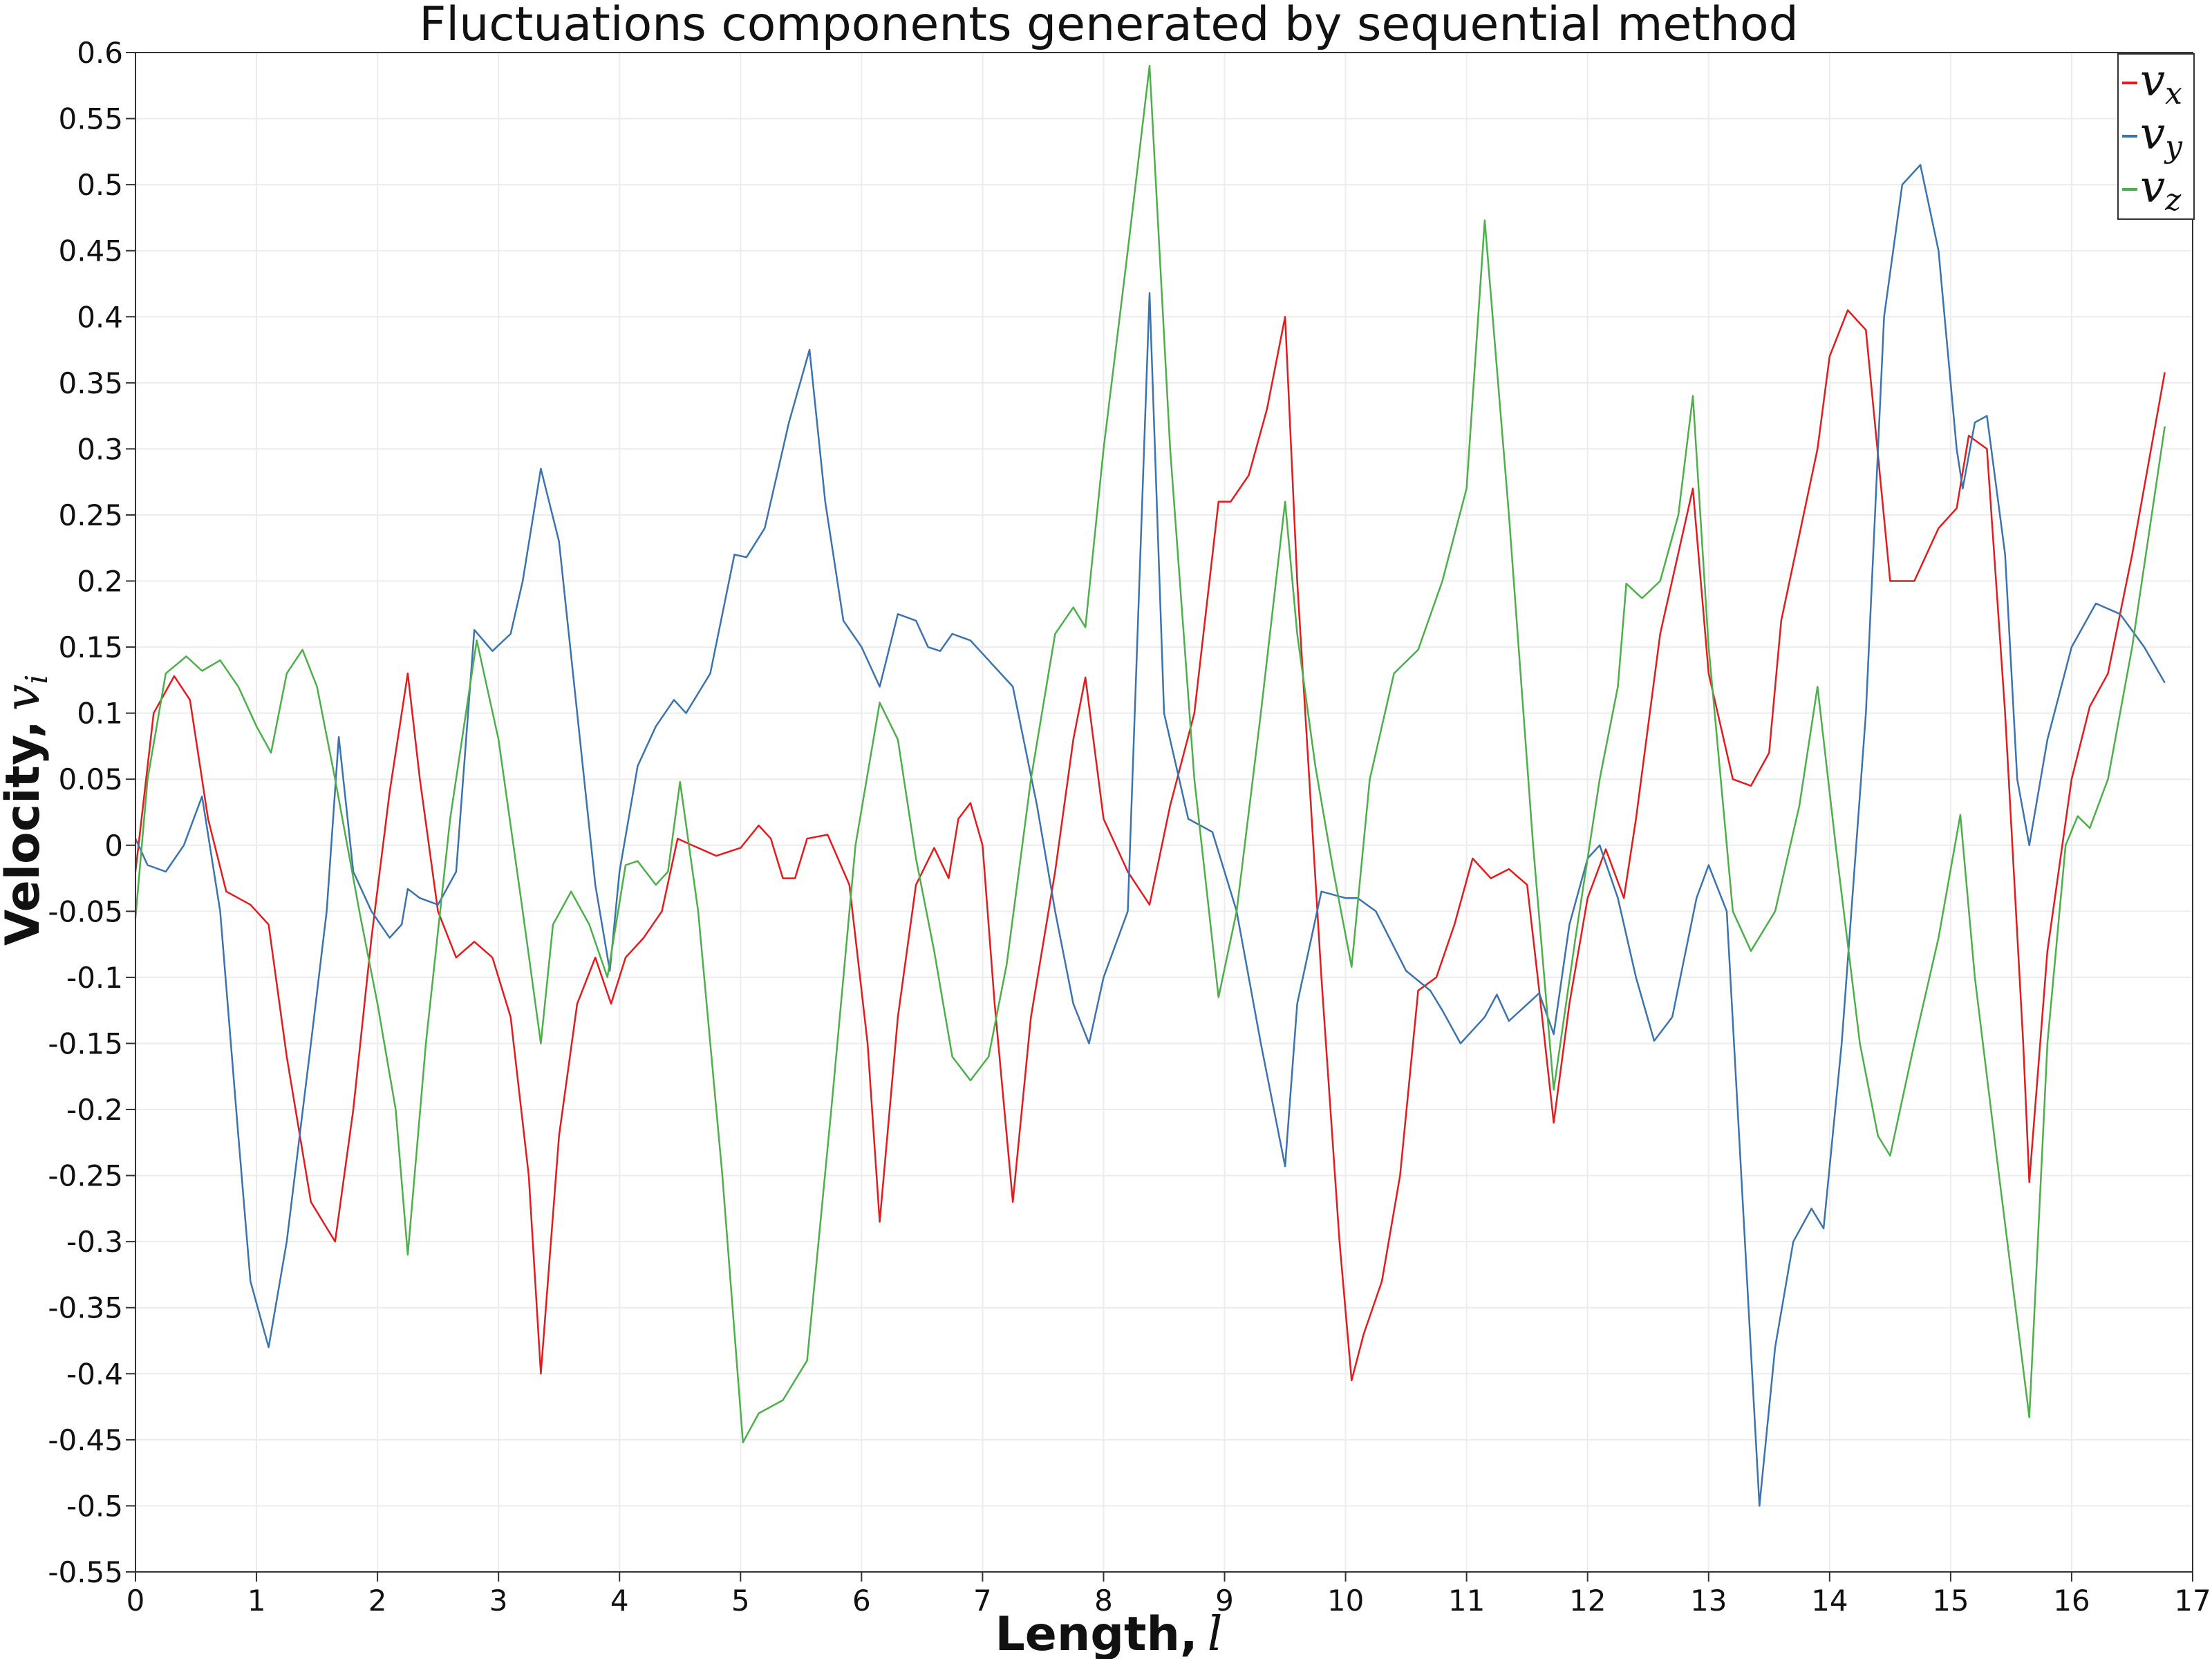 This screenshot has width=2212, height=1659. I want to click on x-tick-label: 9, so click(1224, 1601).